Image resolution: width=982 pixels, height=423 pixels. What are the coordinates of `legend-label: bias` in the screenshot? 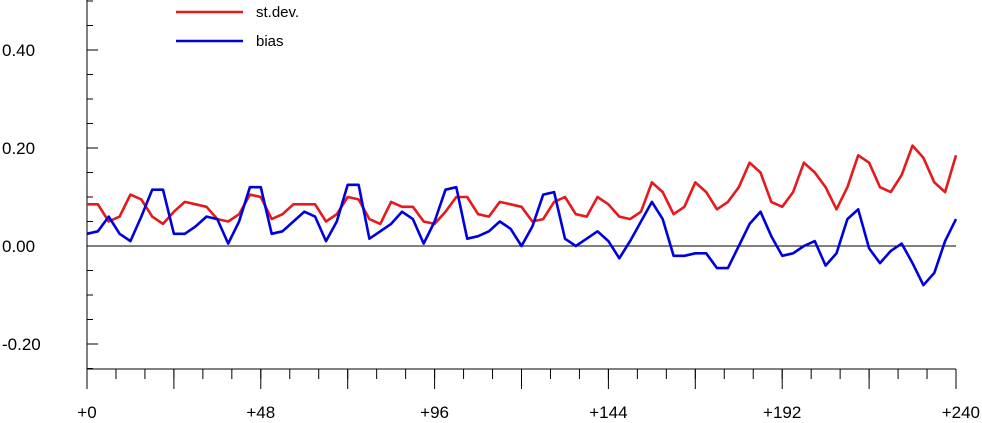 It's located at (270, 41).